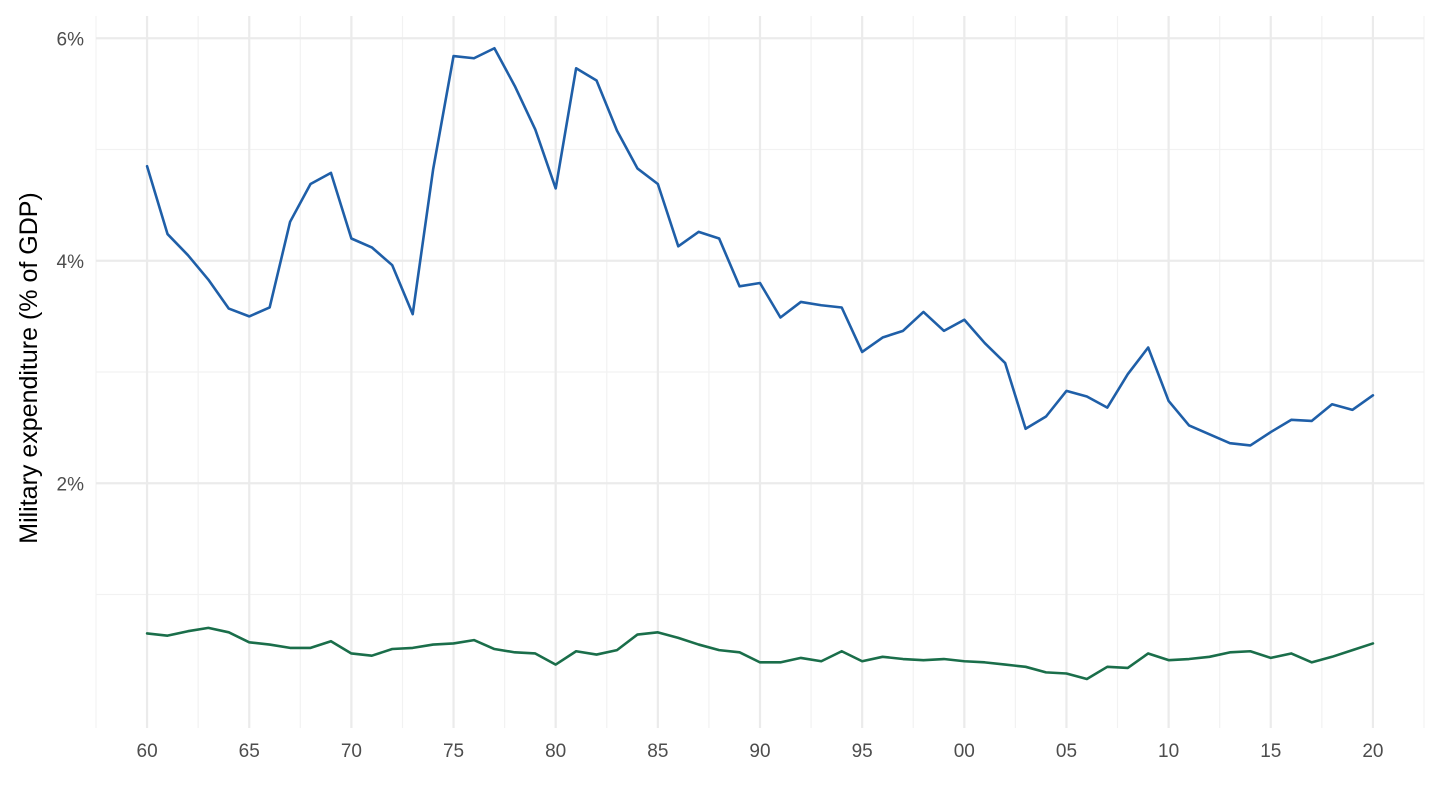 The height and width of the screenshot is (810, 1440). Describe the element at coordinates (29, 368) in the screenshot. I see `y-axis-title: Military expenditure (% of GDP)` at that location.